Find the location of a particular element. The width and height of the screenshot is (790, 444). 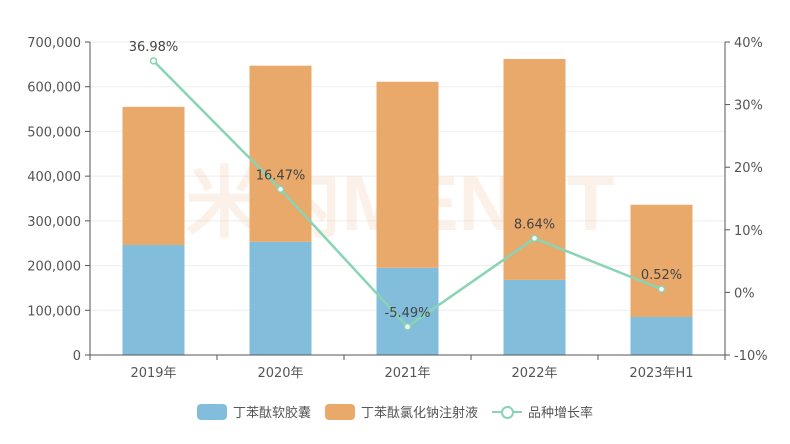

line-marker-icon is located at coordinates (507, 412).